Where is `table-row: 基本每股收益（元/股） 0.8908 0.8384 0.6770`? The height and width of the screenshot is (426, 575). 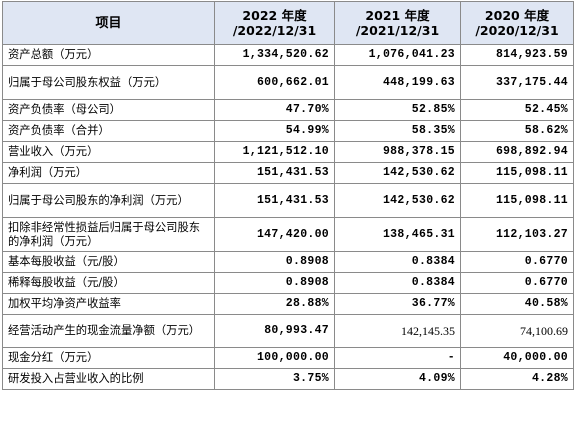 table-row: 基本每股收益（元/股） 0.8908 0.8384 0.6770 is located at coordinates (288, 262).